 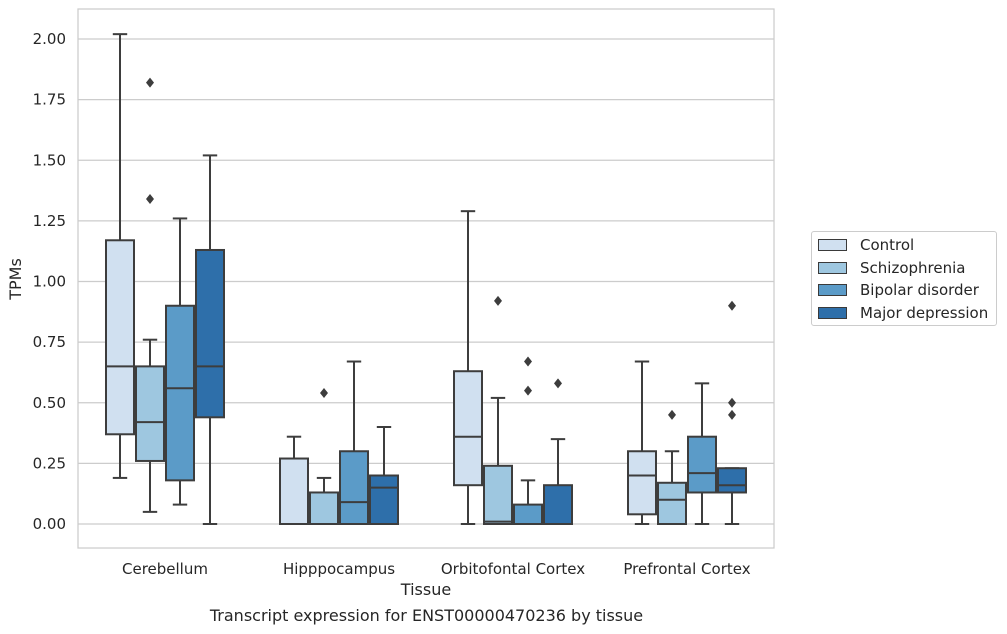 What do you see at coordinates (832, 290) in the screenshot?
I see `legend-swatch-bipolar-disorder` at bounding box center [832, 290].